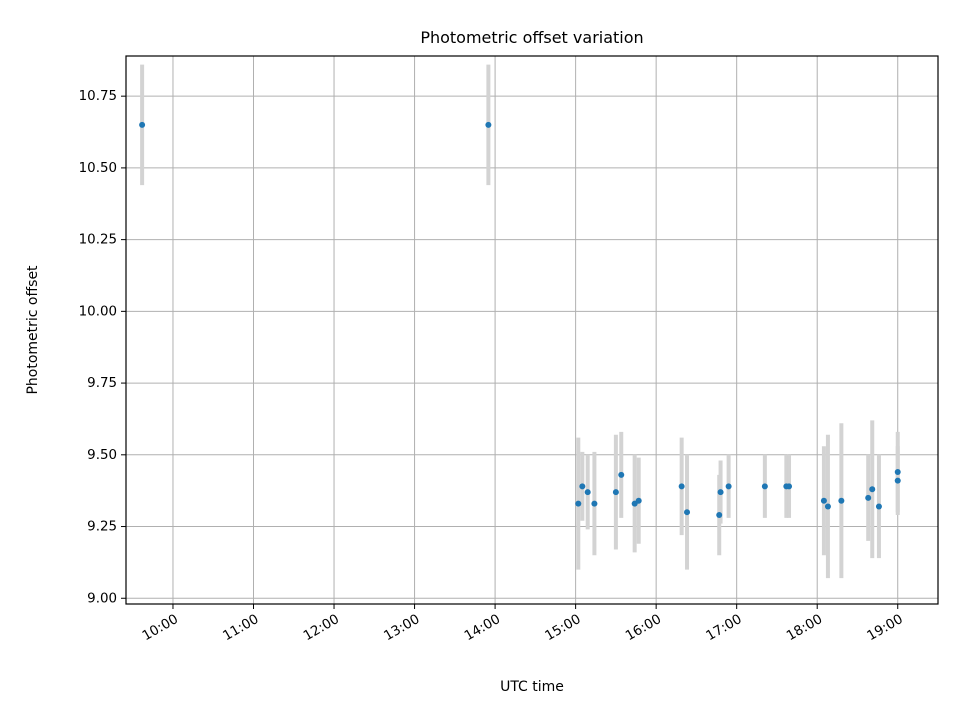 This screenshot has width=960, height=720. What do you see at coordinates (531, 37) in the screenshot?
I see `chart-title: Photometric offset variation` at bounding box center [531, 37].